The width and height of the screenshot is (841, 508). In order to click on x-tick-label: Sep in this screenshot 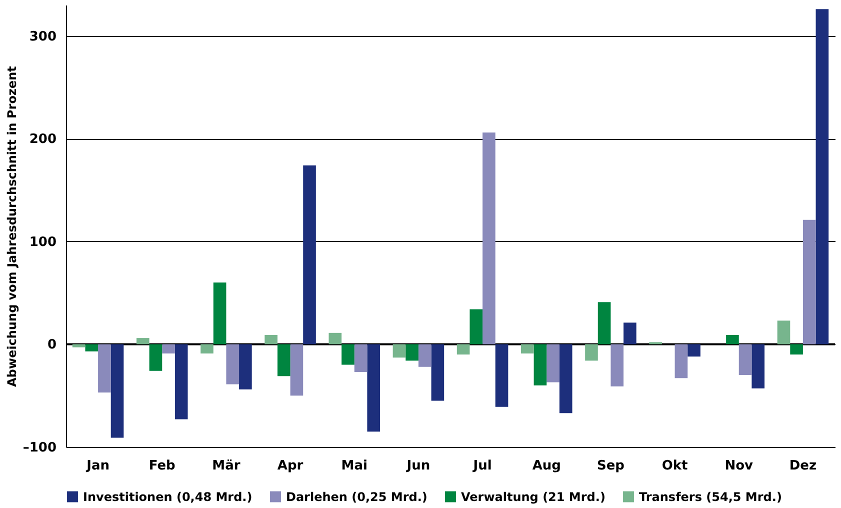, I will do `click(610, 466)`.